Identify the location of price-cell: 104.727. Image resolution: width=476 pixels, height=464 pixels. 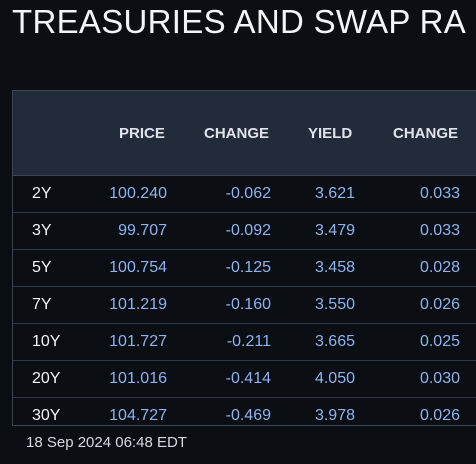
(138, 415).